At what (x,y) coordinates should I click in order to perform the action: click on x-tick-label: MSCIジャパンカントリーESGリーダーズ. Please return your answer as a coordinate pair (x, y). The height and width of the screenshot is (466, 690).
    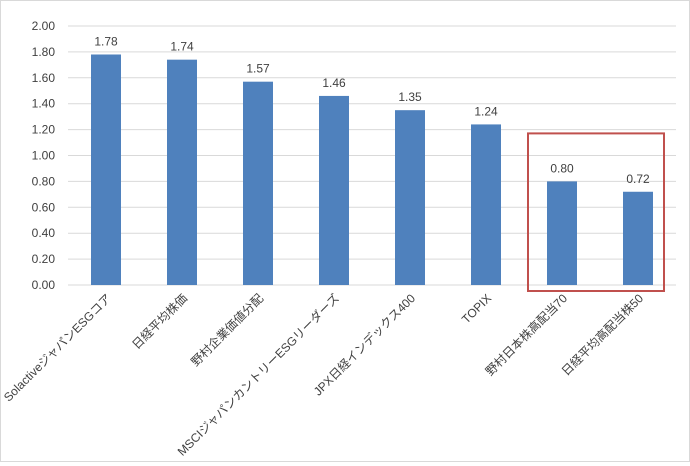
    Looking at the image, I should click on (258, 375).